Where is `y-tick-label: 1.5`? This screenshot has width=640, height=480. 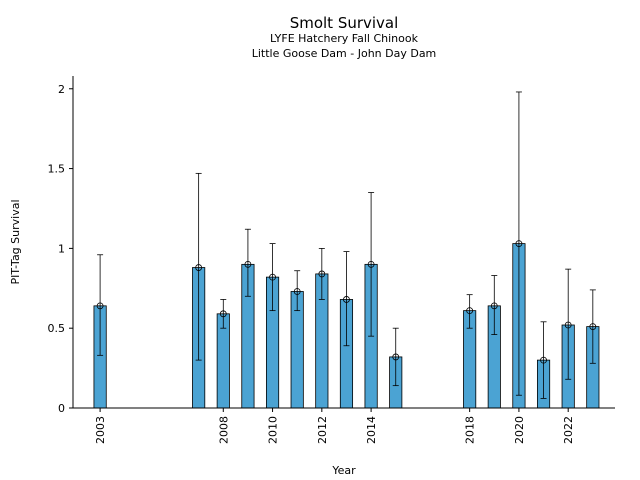 y-tick-label: 1.5 is located at coordinates (57, 169).